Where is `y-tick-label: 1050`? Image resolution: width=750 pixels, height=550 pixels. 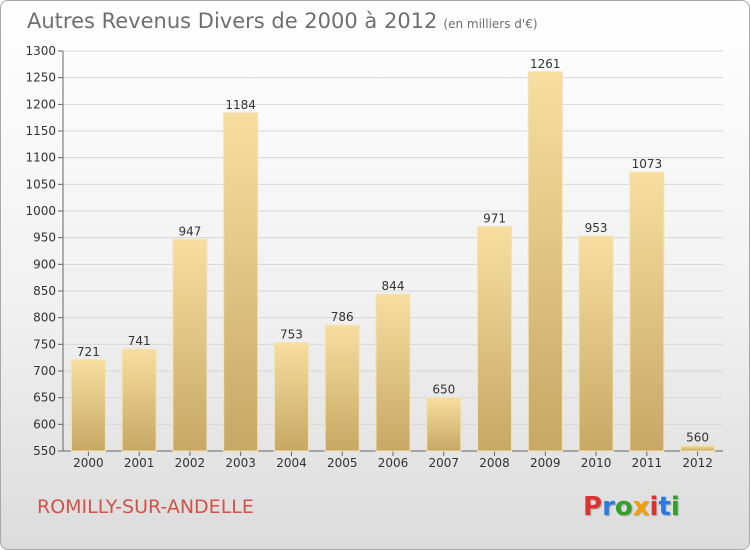
y-tick-label: 1050 is located at coordinates (40, 184).